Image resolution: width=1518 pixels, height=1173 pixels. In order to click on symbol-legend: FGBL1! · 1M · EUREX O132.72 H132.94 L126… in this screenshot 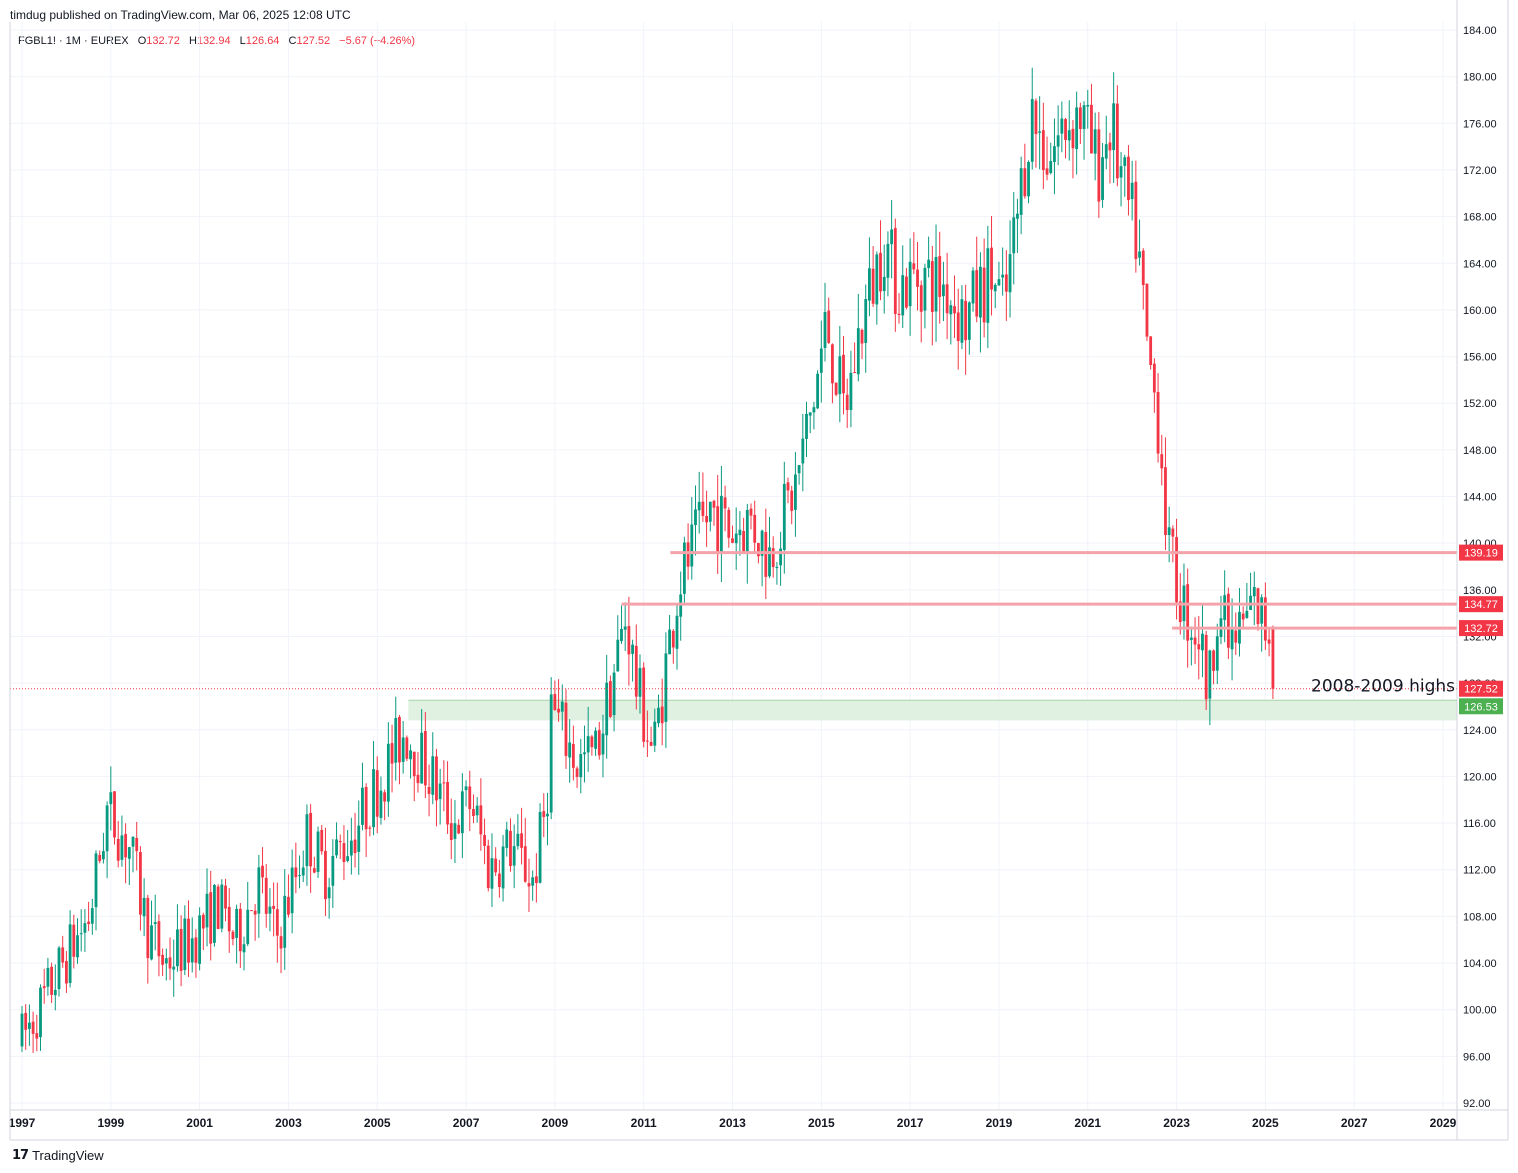, I will do `click(216, 41)`.